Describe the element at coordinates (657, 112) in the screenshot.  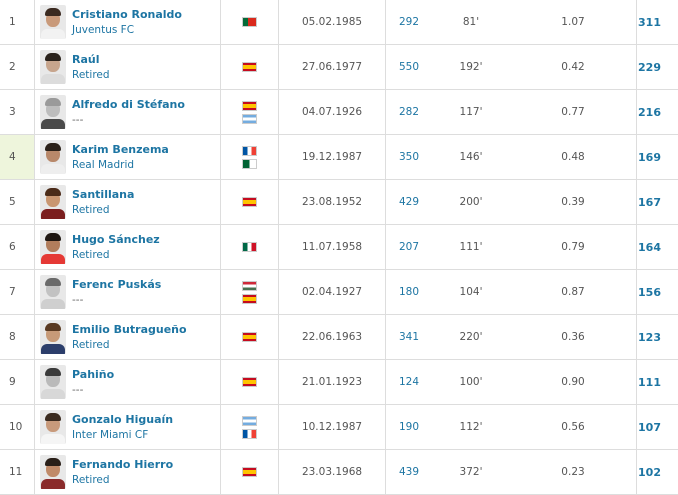
I see `goals-cell: 216` at that location.